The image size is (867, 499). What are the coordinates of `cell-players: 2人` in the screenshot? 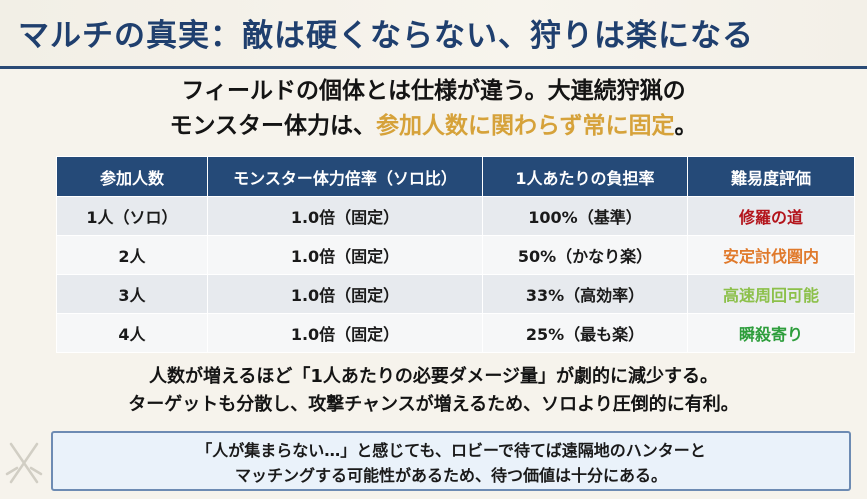 It's located at (132, 255).